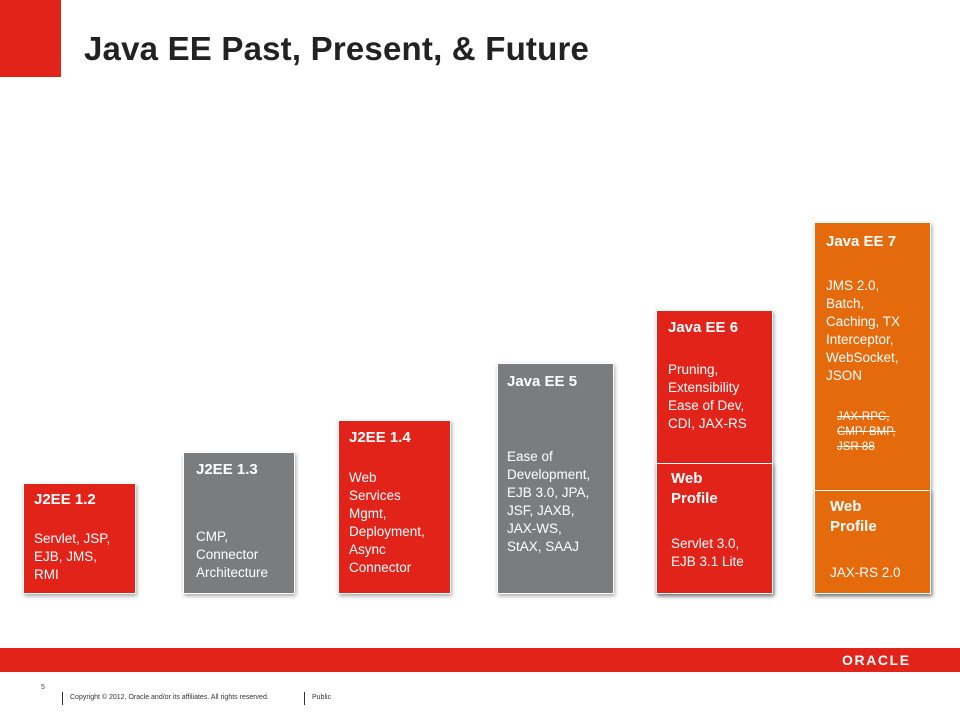 The image size is (960, 720). What do you see at coordinates (30, 38) in the screenshot?
I see `title-accent-bar` at bounding box center [30, 38].